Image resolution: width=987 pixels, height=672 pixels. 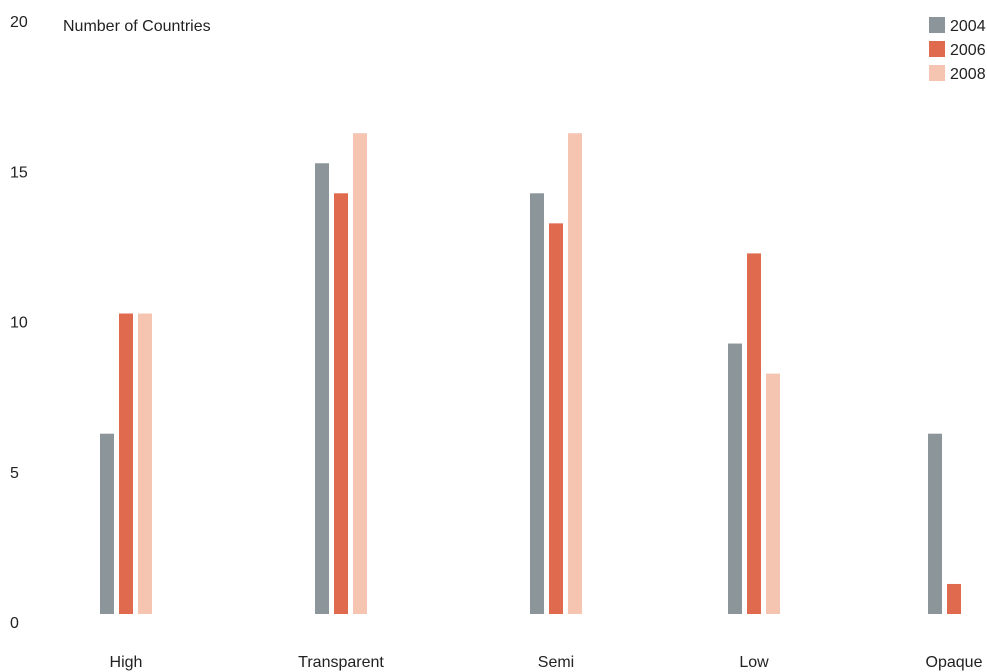 What do you see at coordinates (556, 418) in the screenshot?
I see `bar-semi-2006` at bounding box center [556, 418].